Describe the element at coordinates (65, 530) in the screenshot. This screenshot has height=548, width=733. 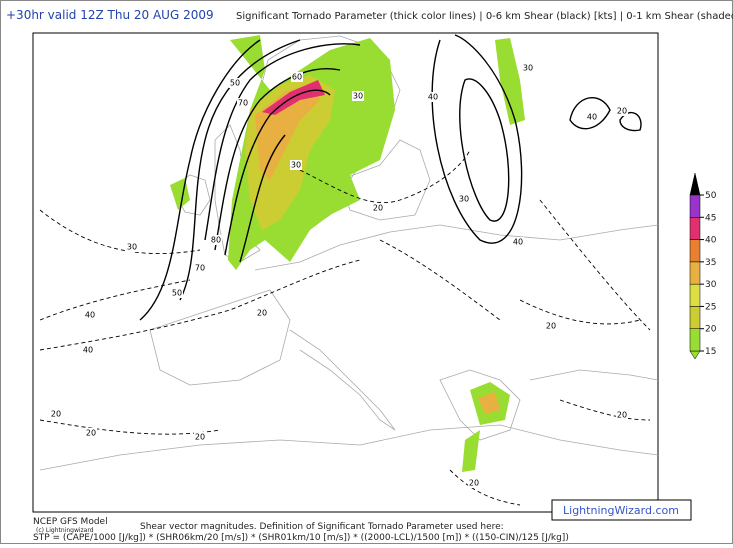
I see `copyright: (c) Lightningwizard` at that location.